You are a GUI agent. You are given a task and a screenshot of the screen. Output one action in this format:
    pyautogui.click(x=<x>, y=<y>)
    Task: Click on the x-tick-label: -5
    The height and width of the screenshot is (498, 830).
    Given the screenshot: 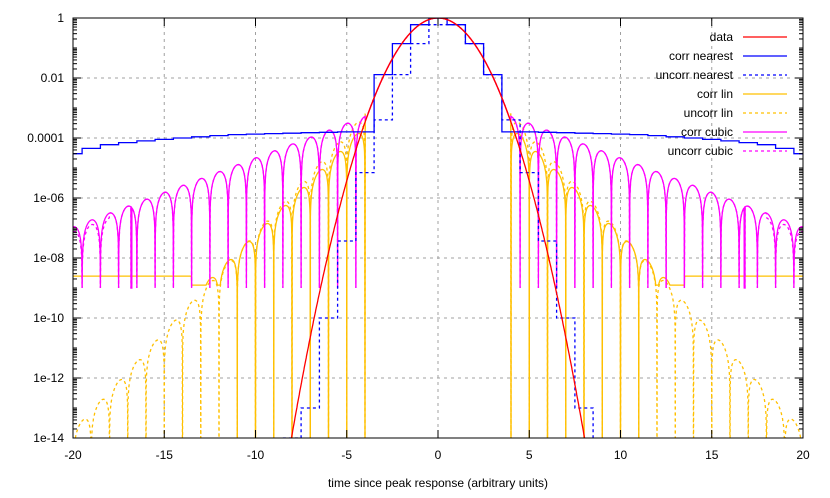 What is the action you would take?
    pyautogui.click(x=346, y=455)
    